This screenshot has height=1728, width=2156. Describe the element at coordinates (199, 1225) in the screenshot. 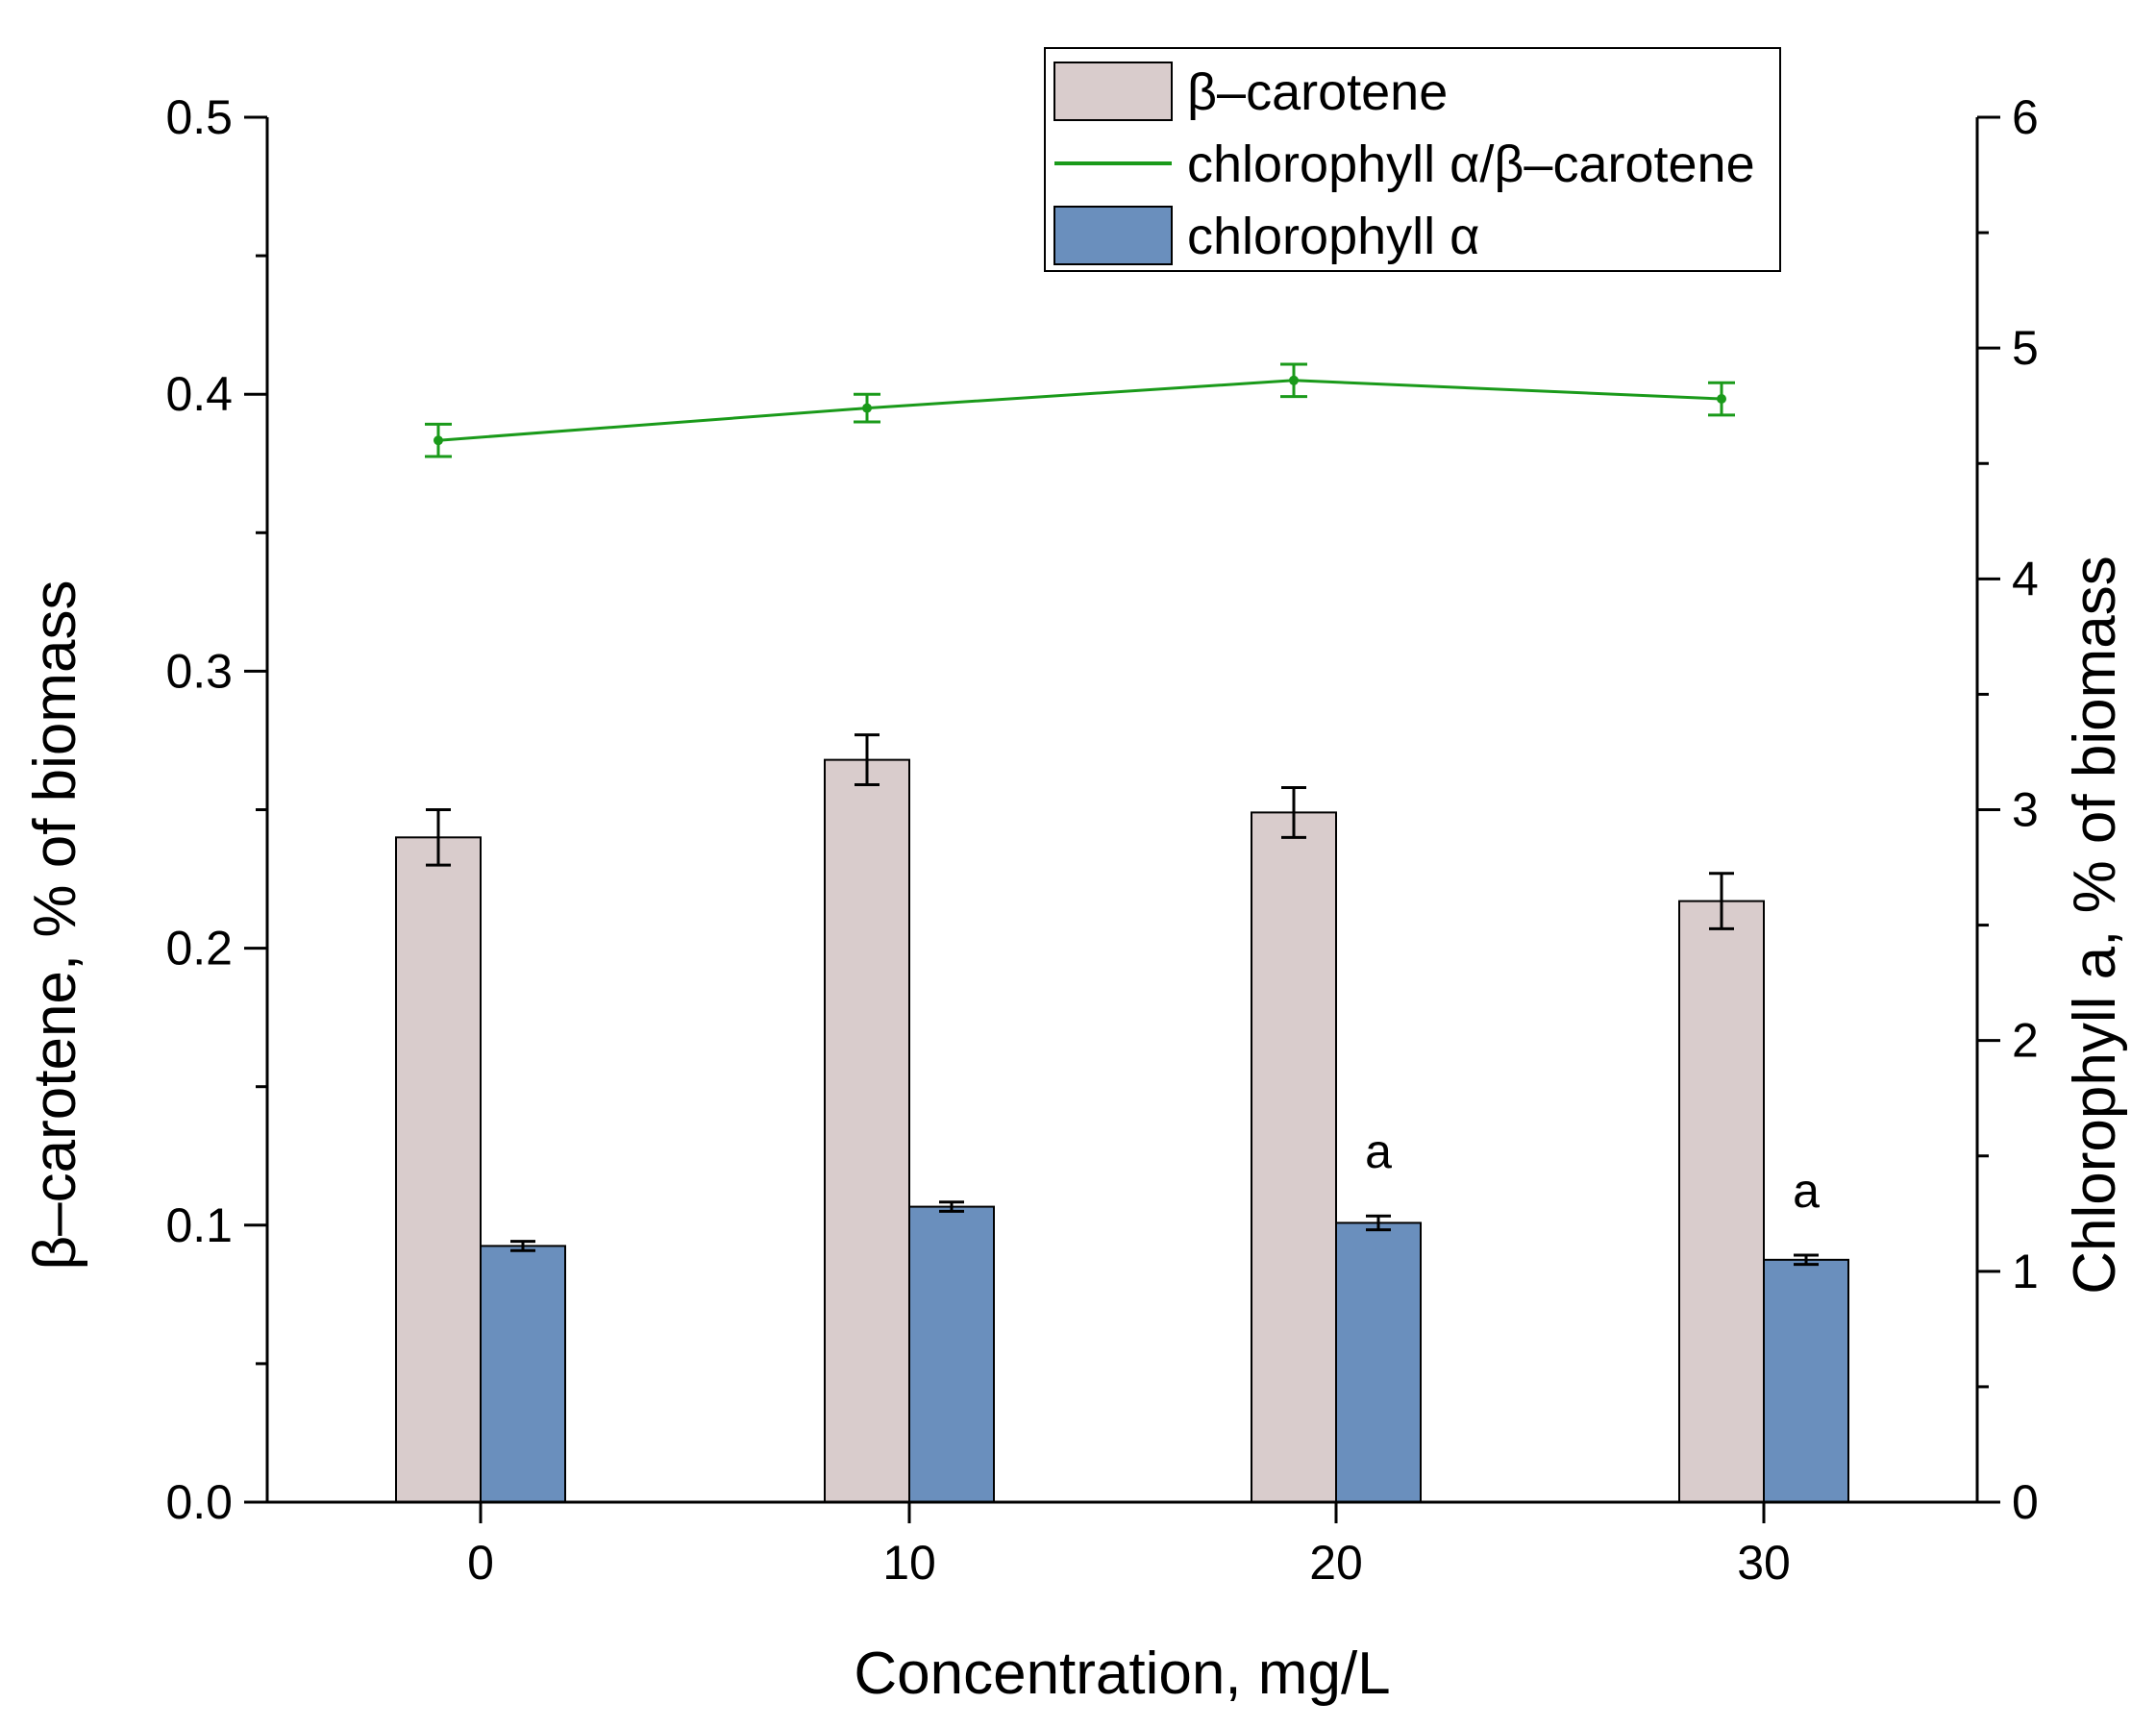

I see `y-tick-label: 0.1` at that location.